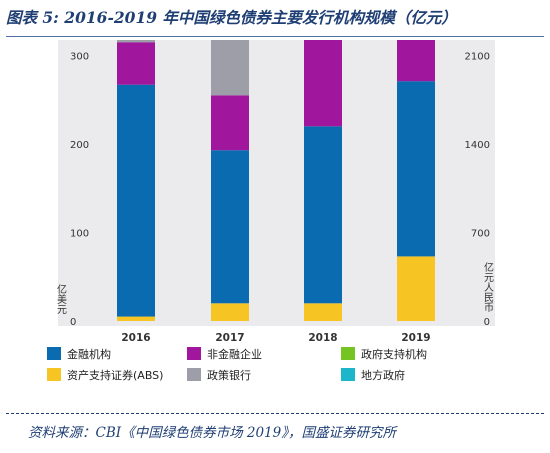 Image resolution: width=550 pixels, height=453 pixels. What do you see at coordinates (415, 338) in the screenshot?
I see `x-tick-label: 2019` at bounding box center [415, 338].